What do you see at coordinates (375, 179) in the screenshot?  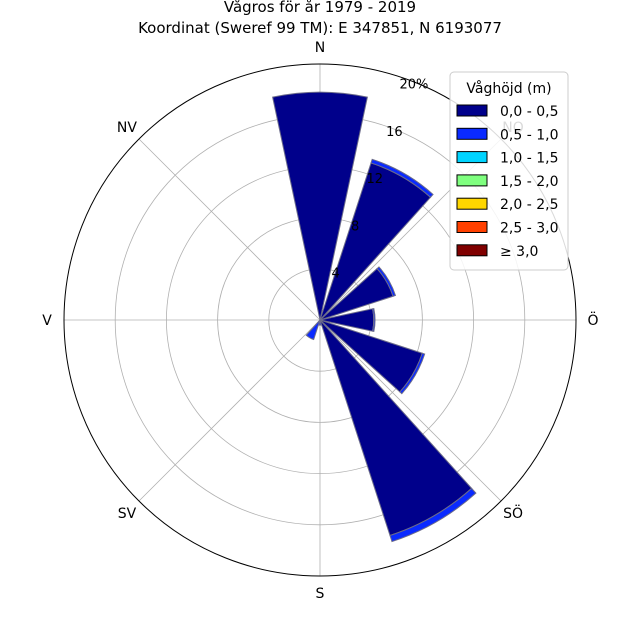 I see `radial-tick-label: 12` at bounding box center [375, 179].